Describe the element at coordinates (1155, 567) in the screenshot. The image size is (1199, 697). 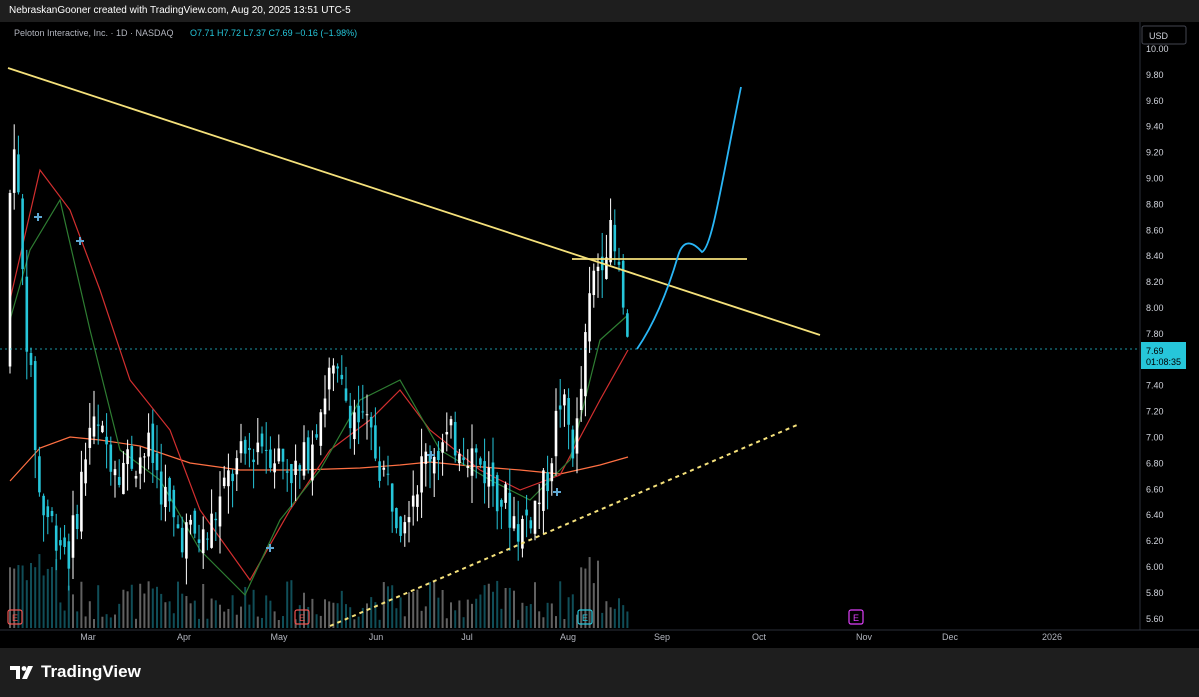
I see `price-tick-label: 6.00` at that location.